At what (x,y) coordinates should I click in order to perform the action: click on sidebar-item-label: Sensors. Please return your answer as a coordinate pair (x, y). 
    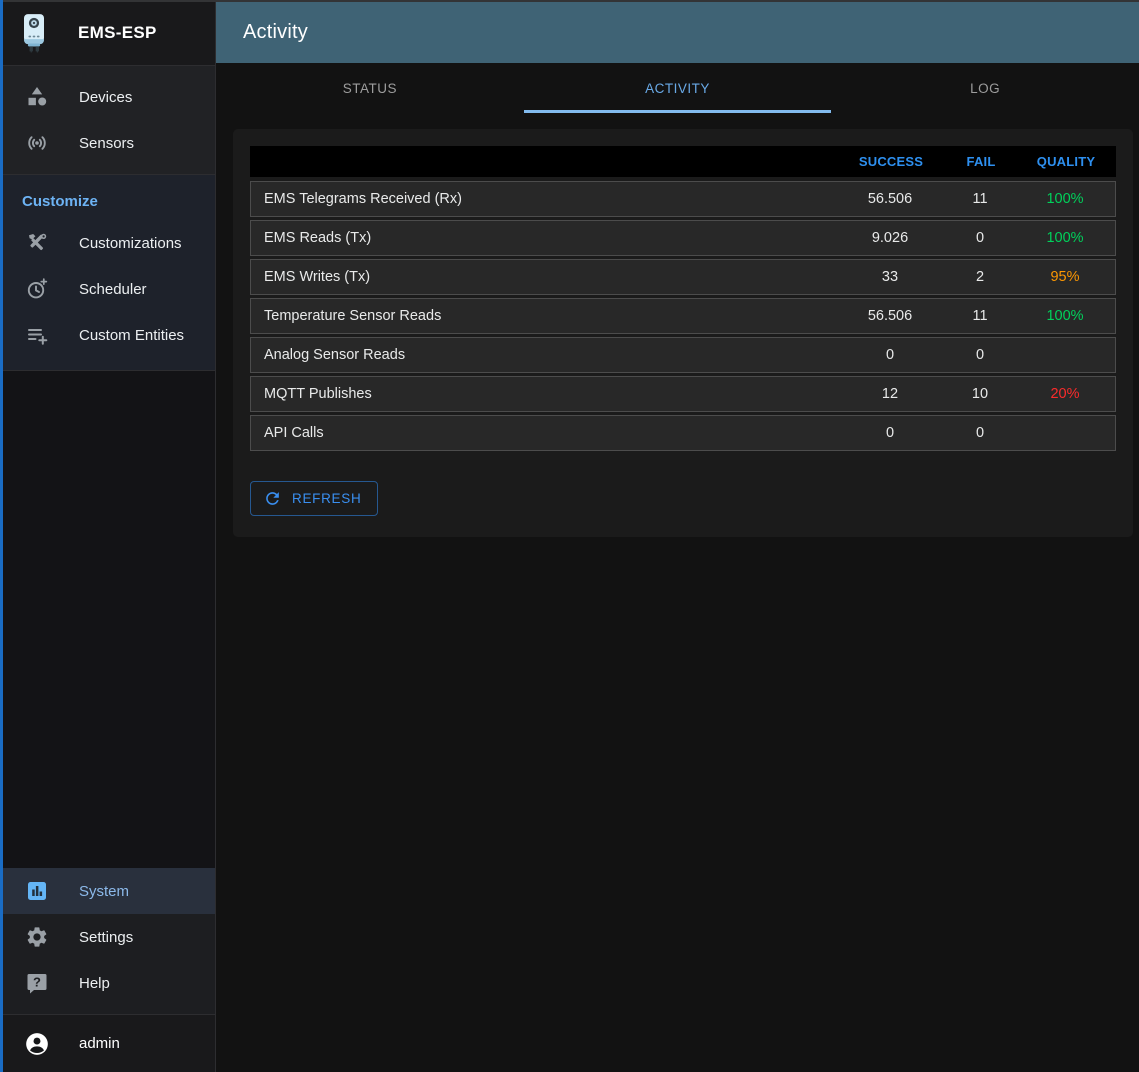
    Looking at the image, I should click on (107, 143).